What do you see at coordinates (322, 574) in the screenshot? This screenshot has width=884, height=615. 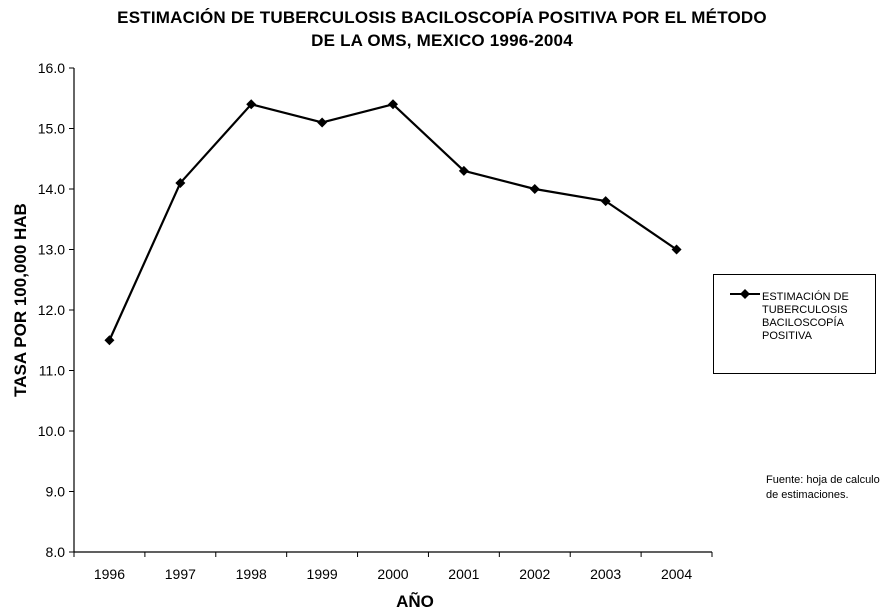 I see `x-tick-label: 1999` at bounding box center [322, 574].